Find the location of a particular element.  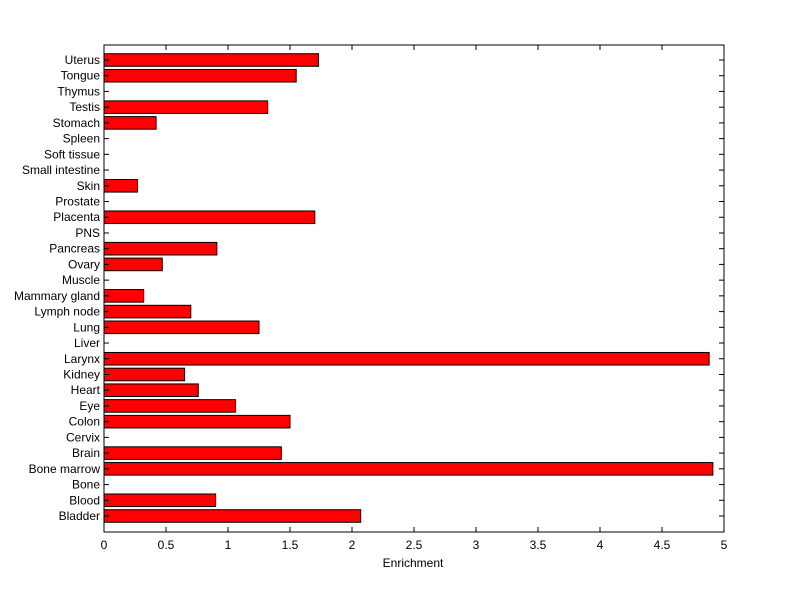

x-tick-label-4: 2 is located at coordinates (352, 545).